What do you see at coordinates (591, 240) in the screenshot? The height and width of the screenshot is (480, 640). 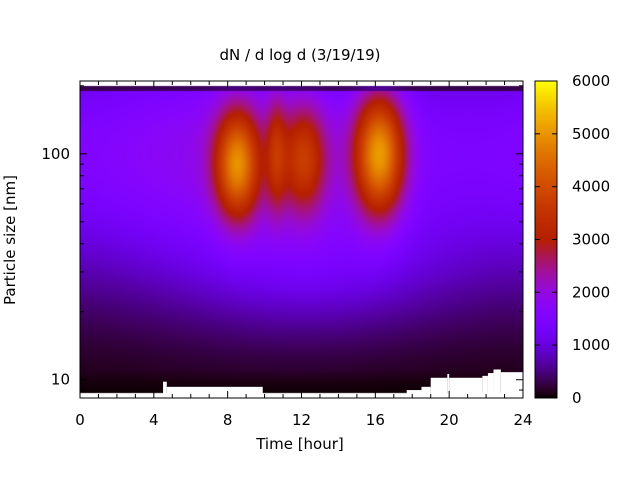 I see `colorbar-tick-label: 3000` at bounding box center [591, 240].